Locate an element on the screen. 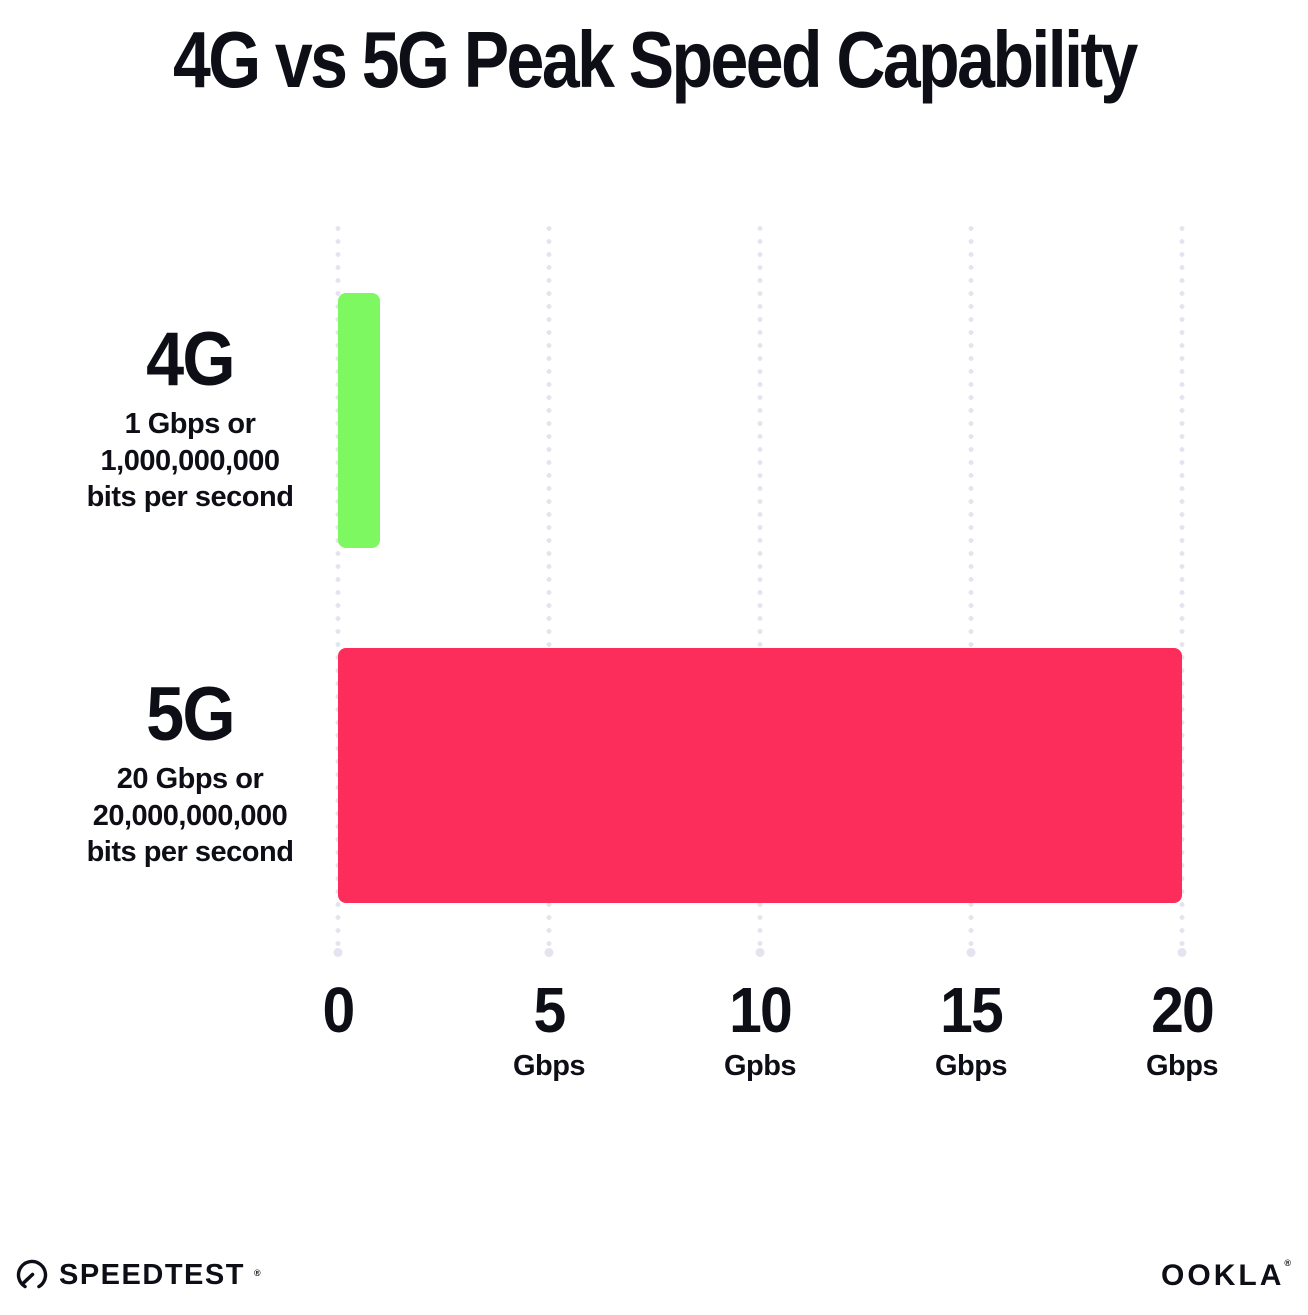 The width and height of the screenshot is (1308, 1315). category-name: 5G is located at coordinates (190, 714).